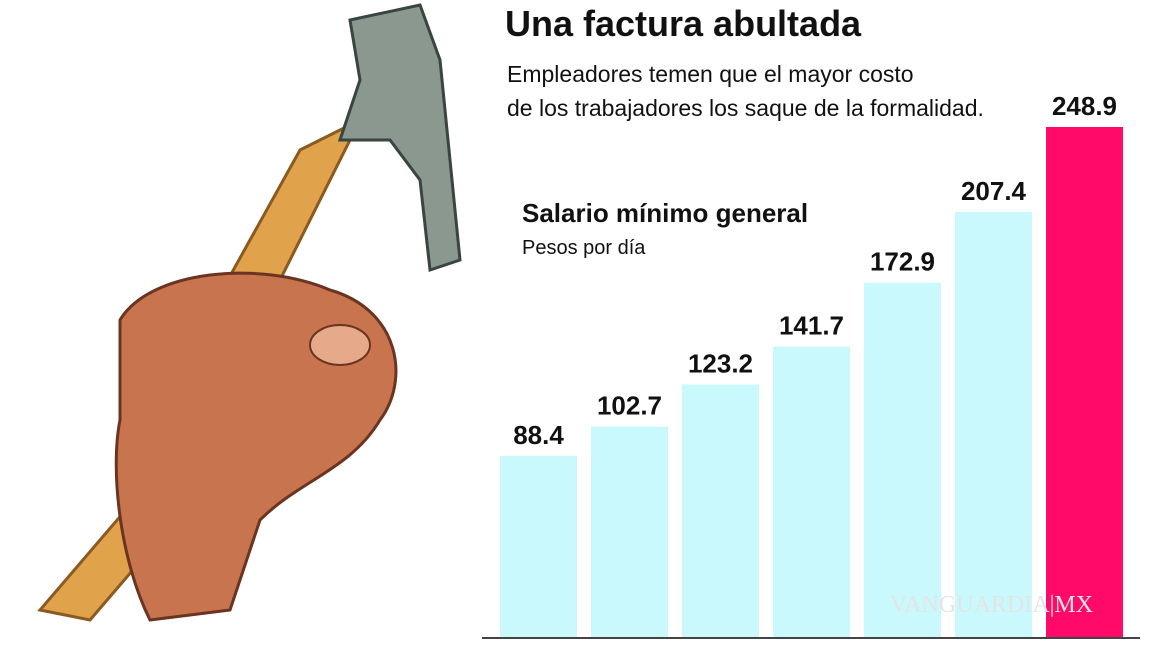 This screenshot has width=1152, height=648. What do you see at coordinates (584, 248) in the screenshot?
I see `axis-label: Pesos por día` at bounding box center [584, 248].